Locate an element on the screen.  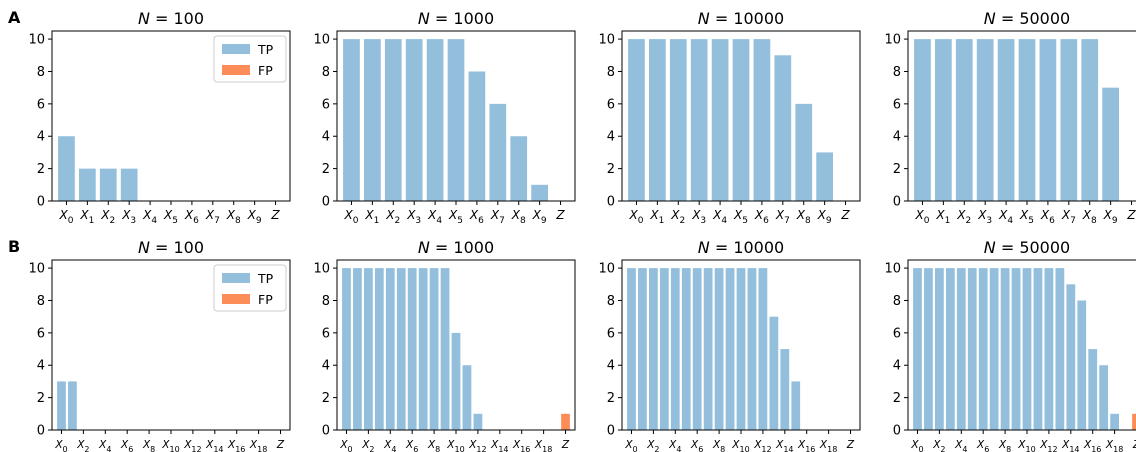
bar-tp-x17 is located at coordinates (1104, 397).